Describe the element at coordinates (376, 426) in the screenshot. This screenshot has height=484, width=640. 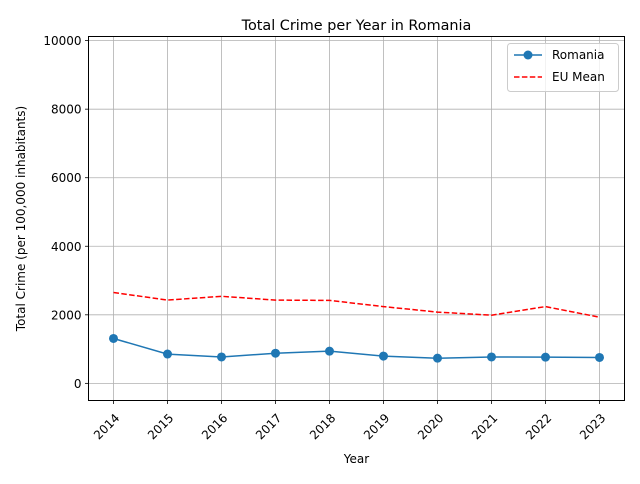
I see `x-tick-label: 2019` at that location.